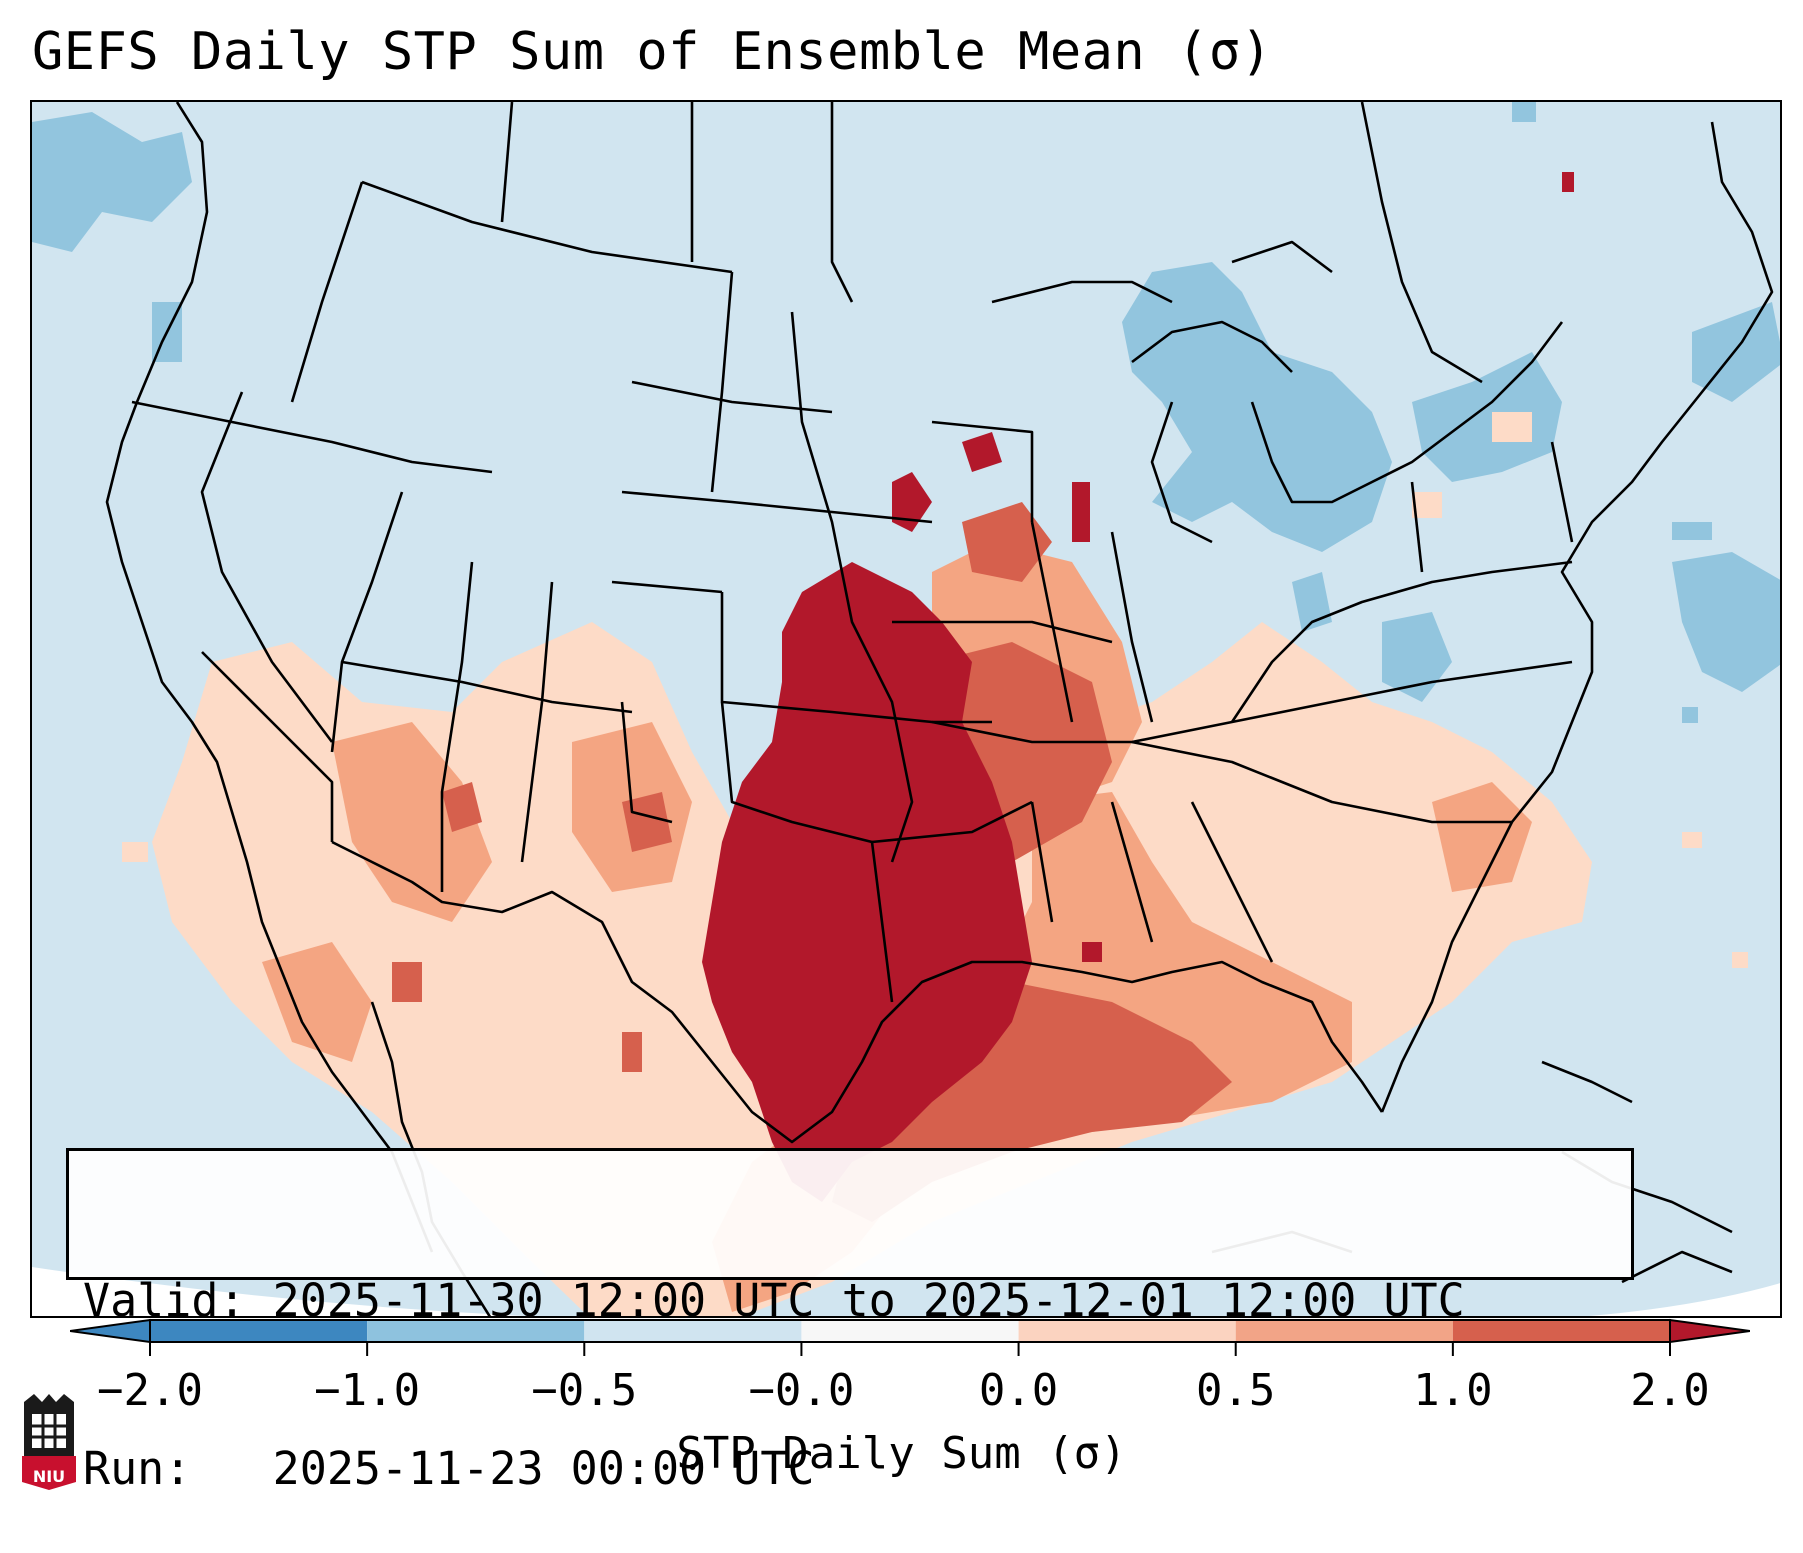 This screenshot has height=1553, width=1803. What do you see at coordinates (1684, 1299) in the screenshot?
I see `projection-edge-right` at bounding box center [1684, 1299].